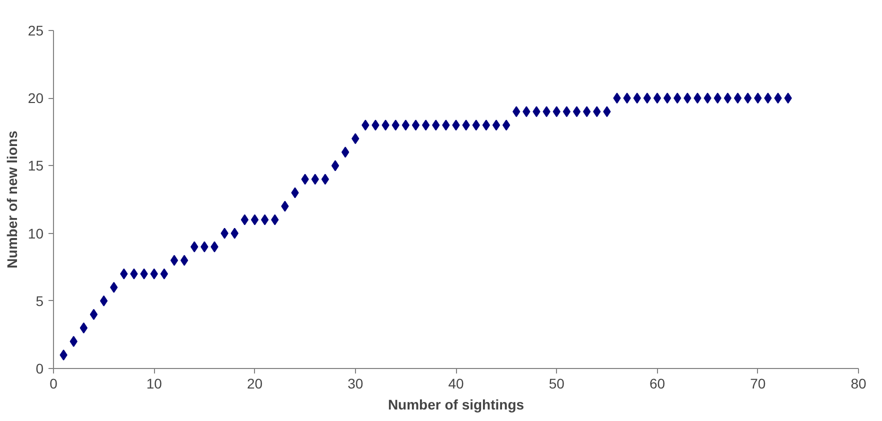 Image resolution: width=882 pixels, height=421 pixels. Describe the element at coordinates (657, 384) in the screenshot. I see `x-tick-label: 60` at that location.